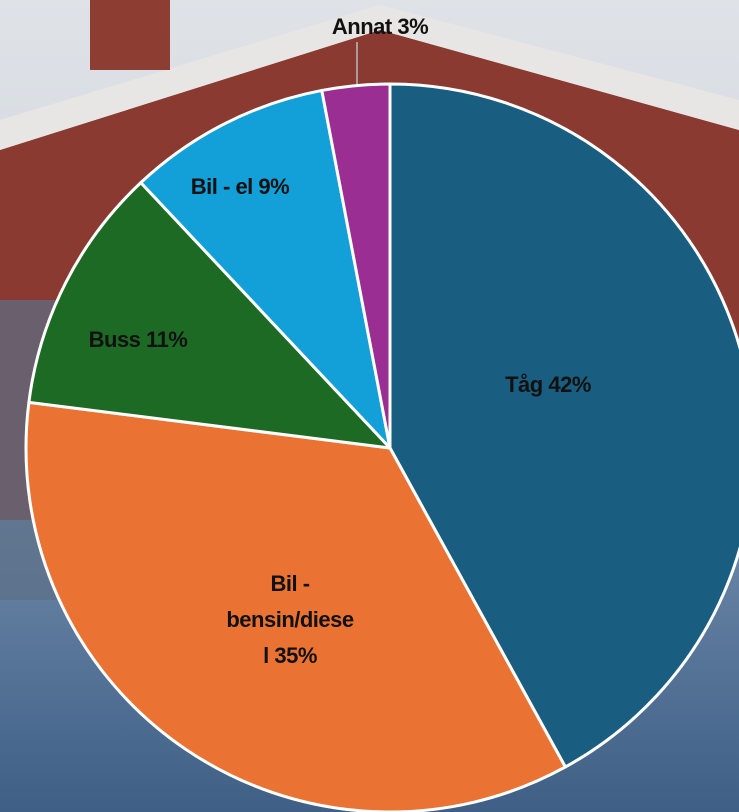 This screenshot has width=739, height=812. I want to click on value-label: 35%, so click(295, 655).